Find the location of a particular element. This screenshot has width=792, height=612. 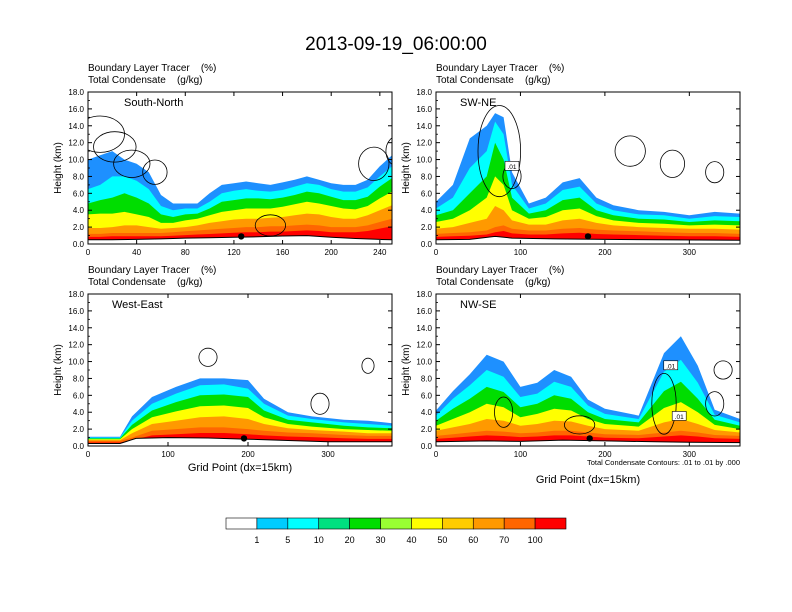

x-tick-label: 240 is located at coordinates (380, 252).